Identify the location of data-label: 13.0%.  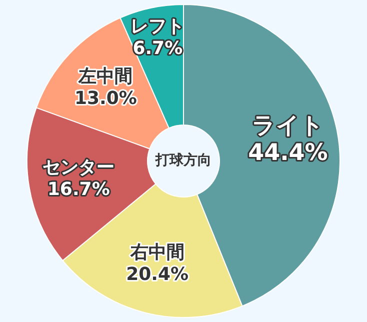
(105, 99).